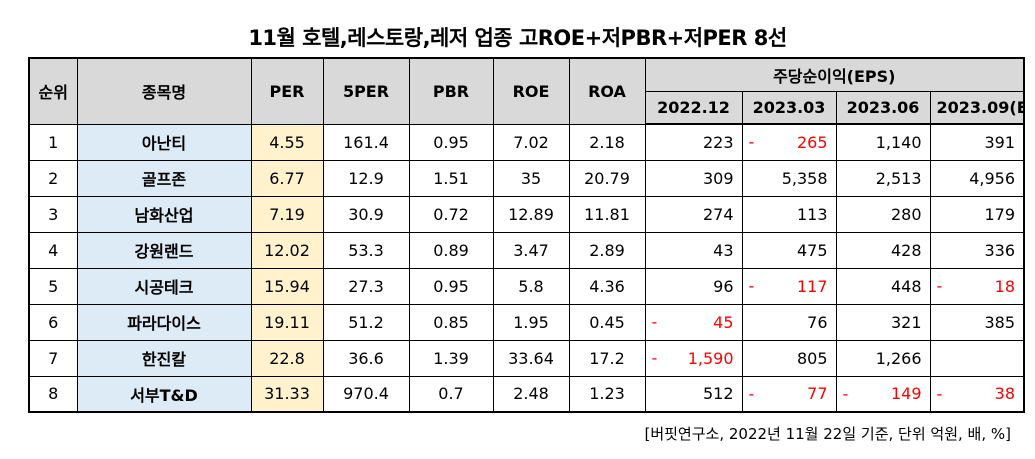 This screenshot has width=1035, height=459. Describe the element at coordinates (607, 178) in the screenshot. I see `roa-cell: 20.79` at that location.